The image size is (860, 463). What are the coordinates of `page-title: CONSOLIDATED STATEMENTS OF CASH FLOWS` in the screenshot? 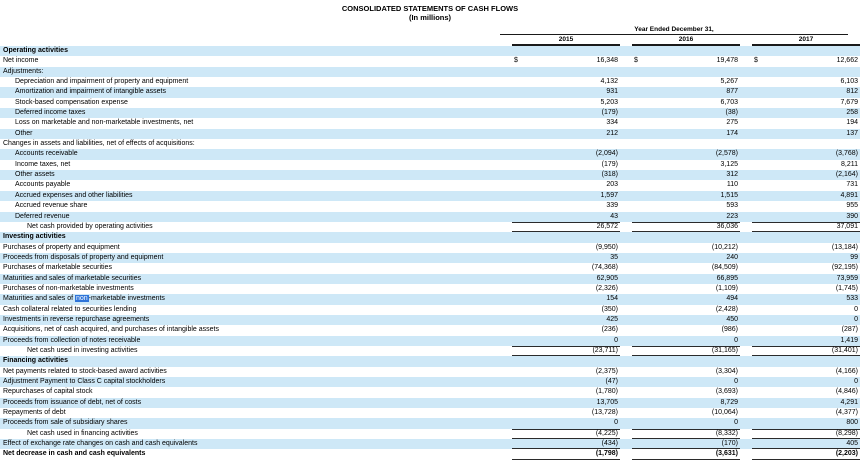 It's located at (430, 8).